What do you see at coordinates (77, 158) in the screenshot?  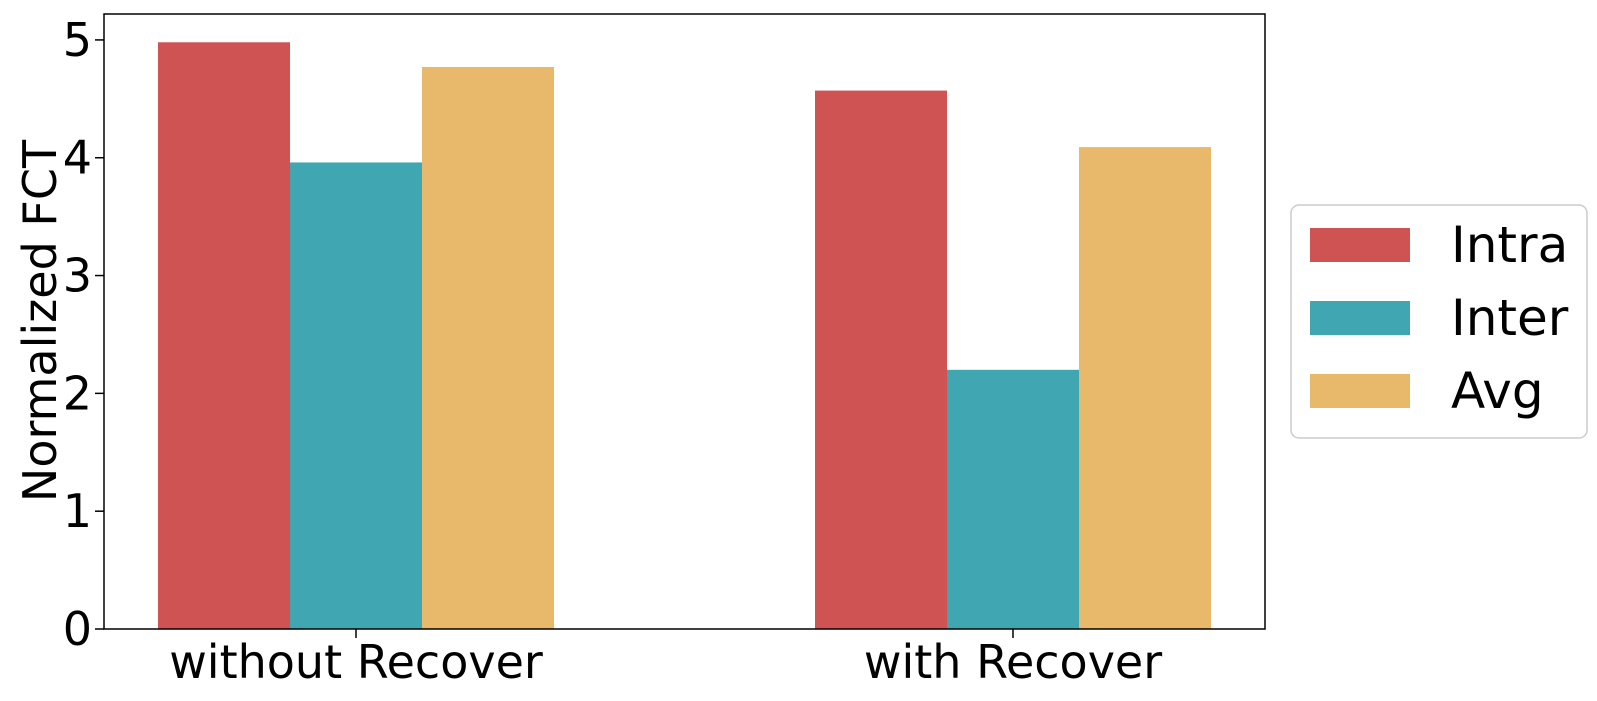 I see `y-tick-label: 4` at bounding box center [77, 158].